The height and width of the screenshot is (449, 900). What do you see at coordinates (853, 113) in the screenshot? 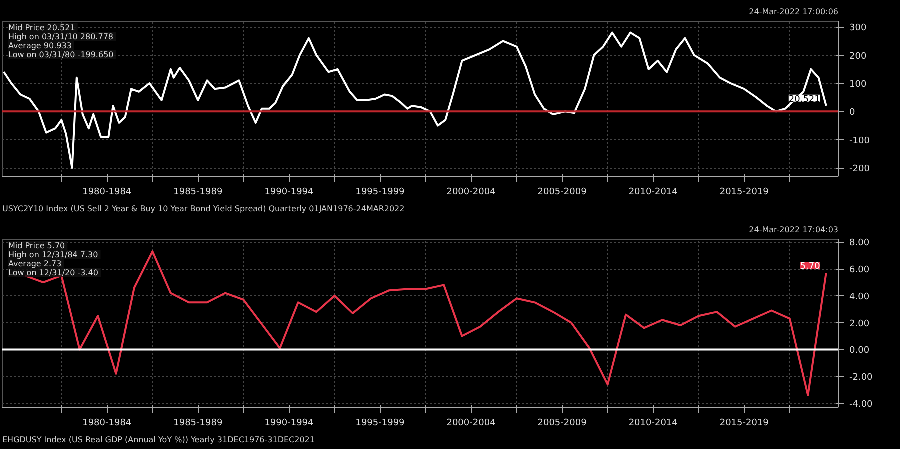
I see `y-tick-label: 0` at bounding box center [853, 113].